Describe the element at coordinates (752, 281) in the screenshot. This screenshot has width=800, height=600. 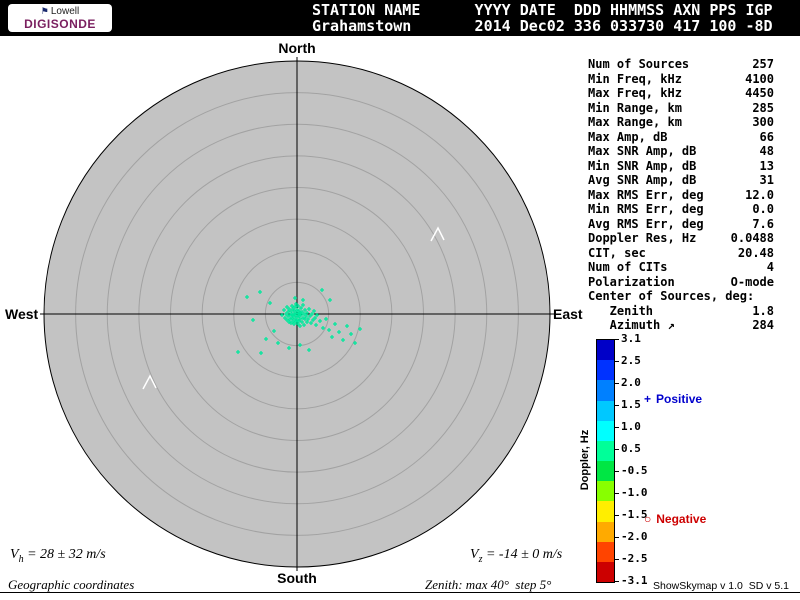
I see `stats-value: O-mode` at that location.